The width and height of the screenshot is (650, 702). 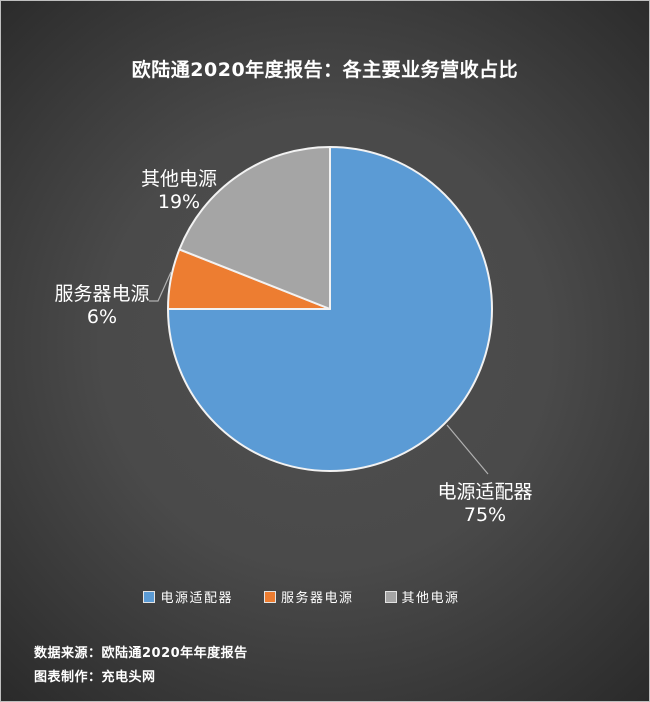 What do you see at coordinates (179, 202) in the screenshot?
I see `slice-label-percent: 19%` at bounding box center [179, 202].